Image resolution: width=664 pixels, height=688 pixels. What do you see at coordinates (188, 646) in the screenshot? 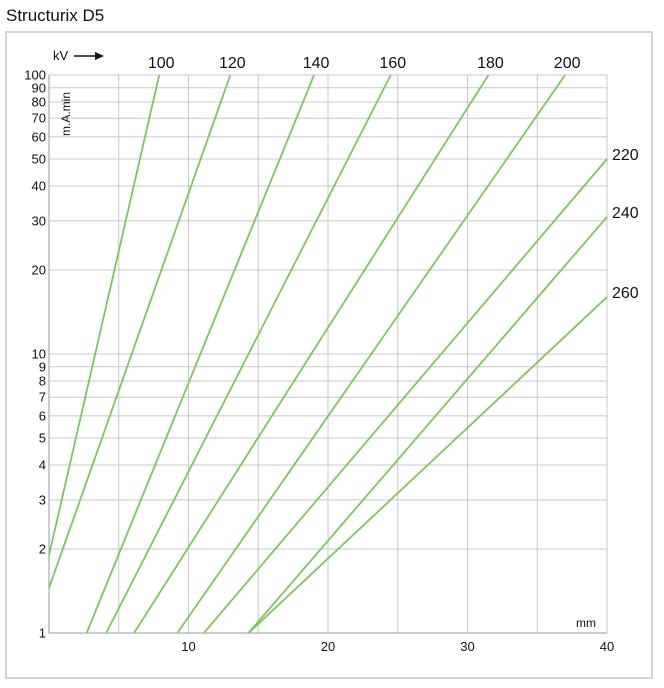
I see `x-tick-label: 10` at bounding box center [188, 646].